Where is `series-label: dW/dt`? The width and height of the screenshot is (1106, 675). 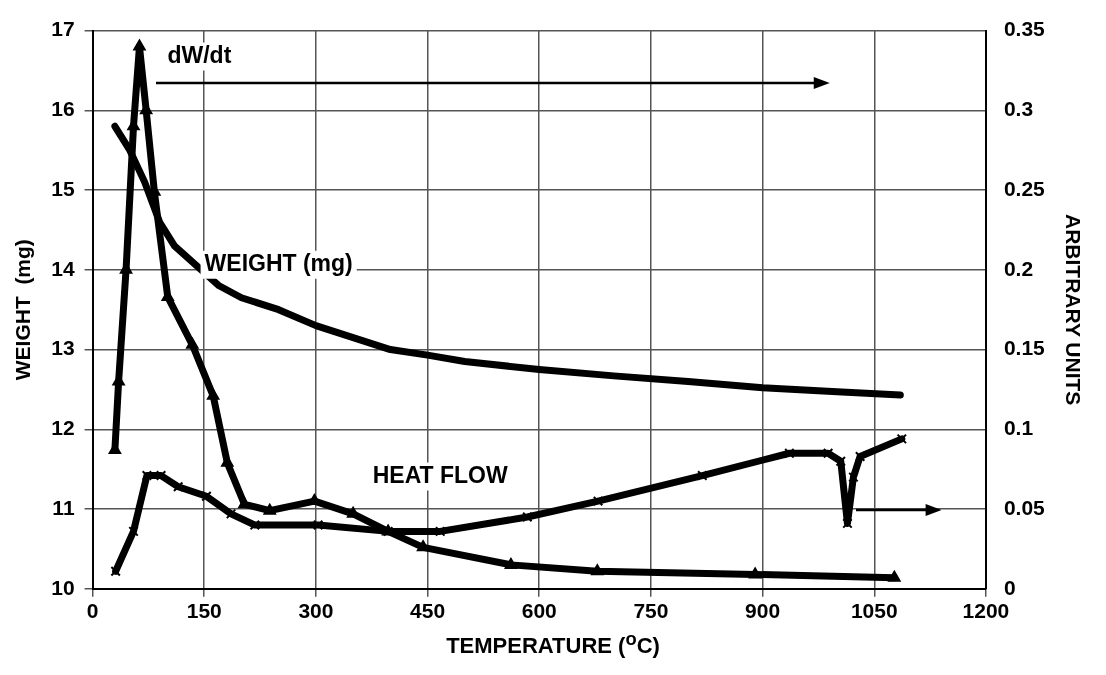
series-label: dW/dt is located at coordinates (199, 54).